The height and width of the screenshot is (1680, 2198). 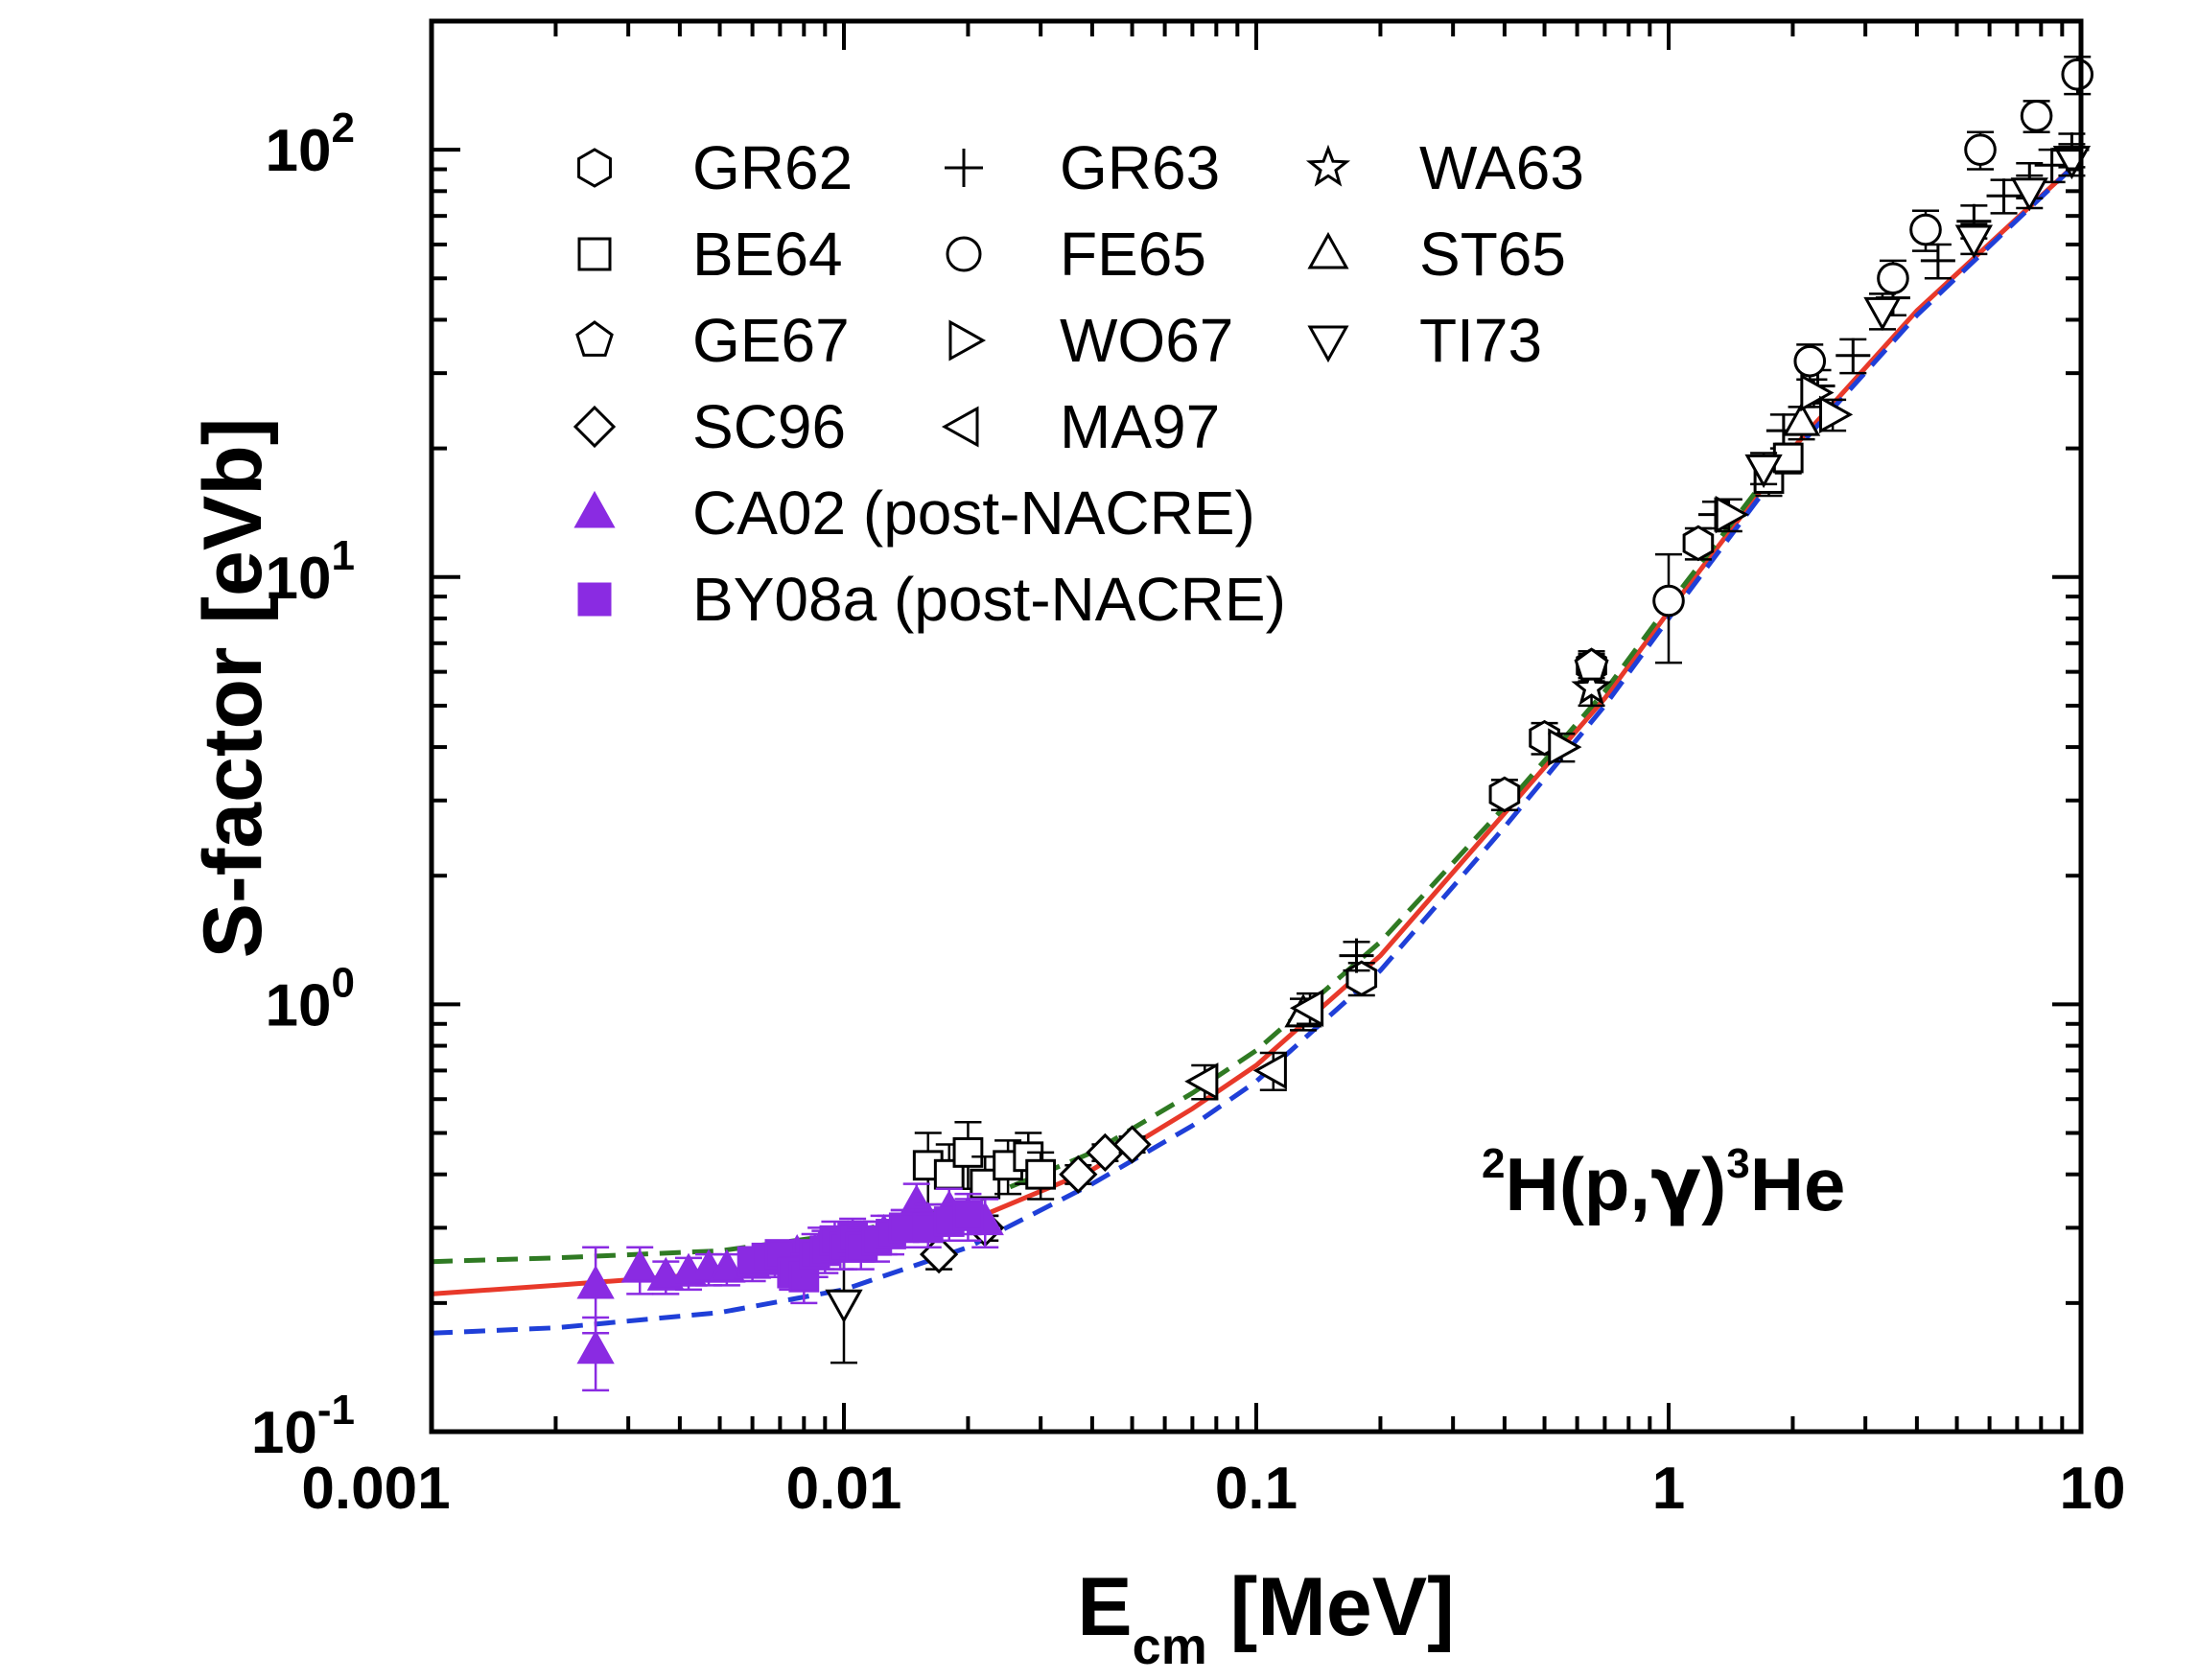 I want to click on x-axis-title-main: E, so click(x=1104, y=1607).